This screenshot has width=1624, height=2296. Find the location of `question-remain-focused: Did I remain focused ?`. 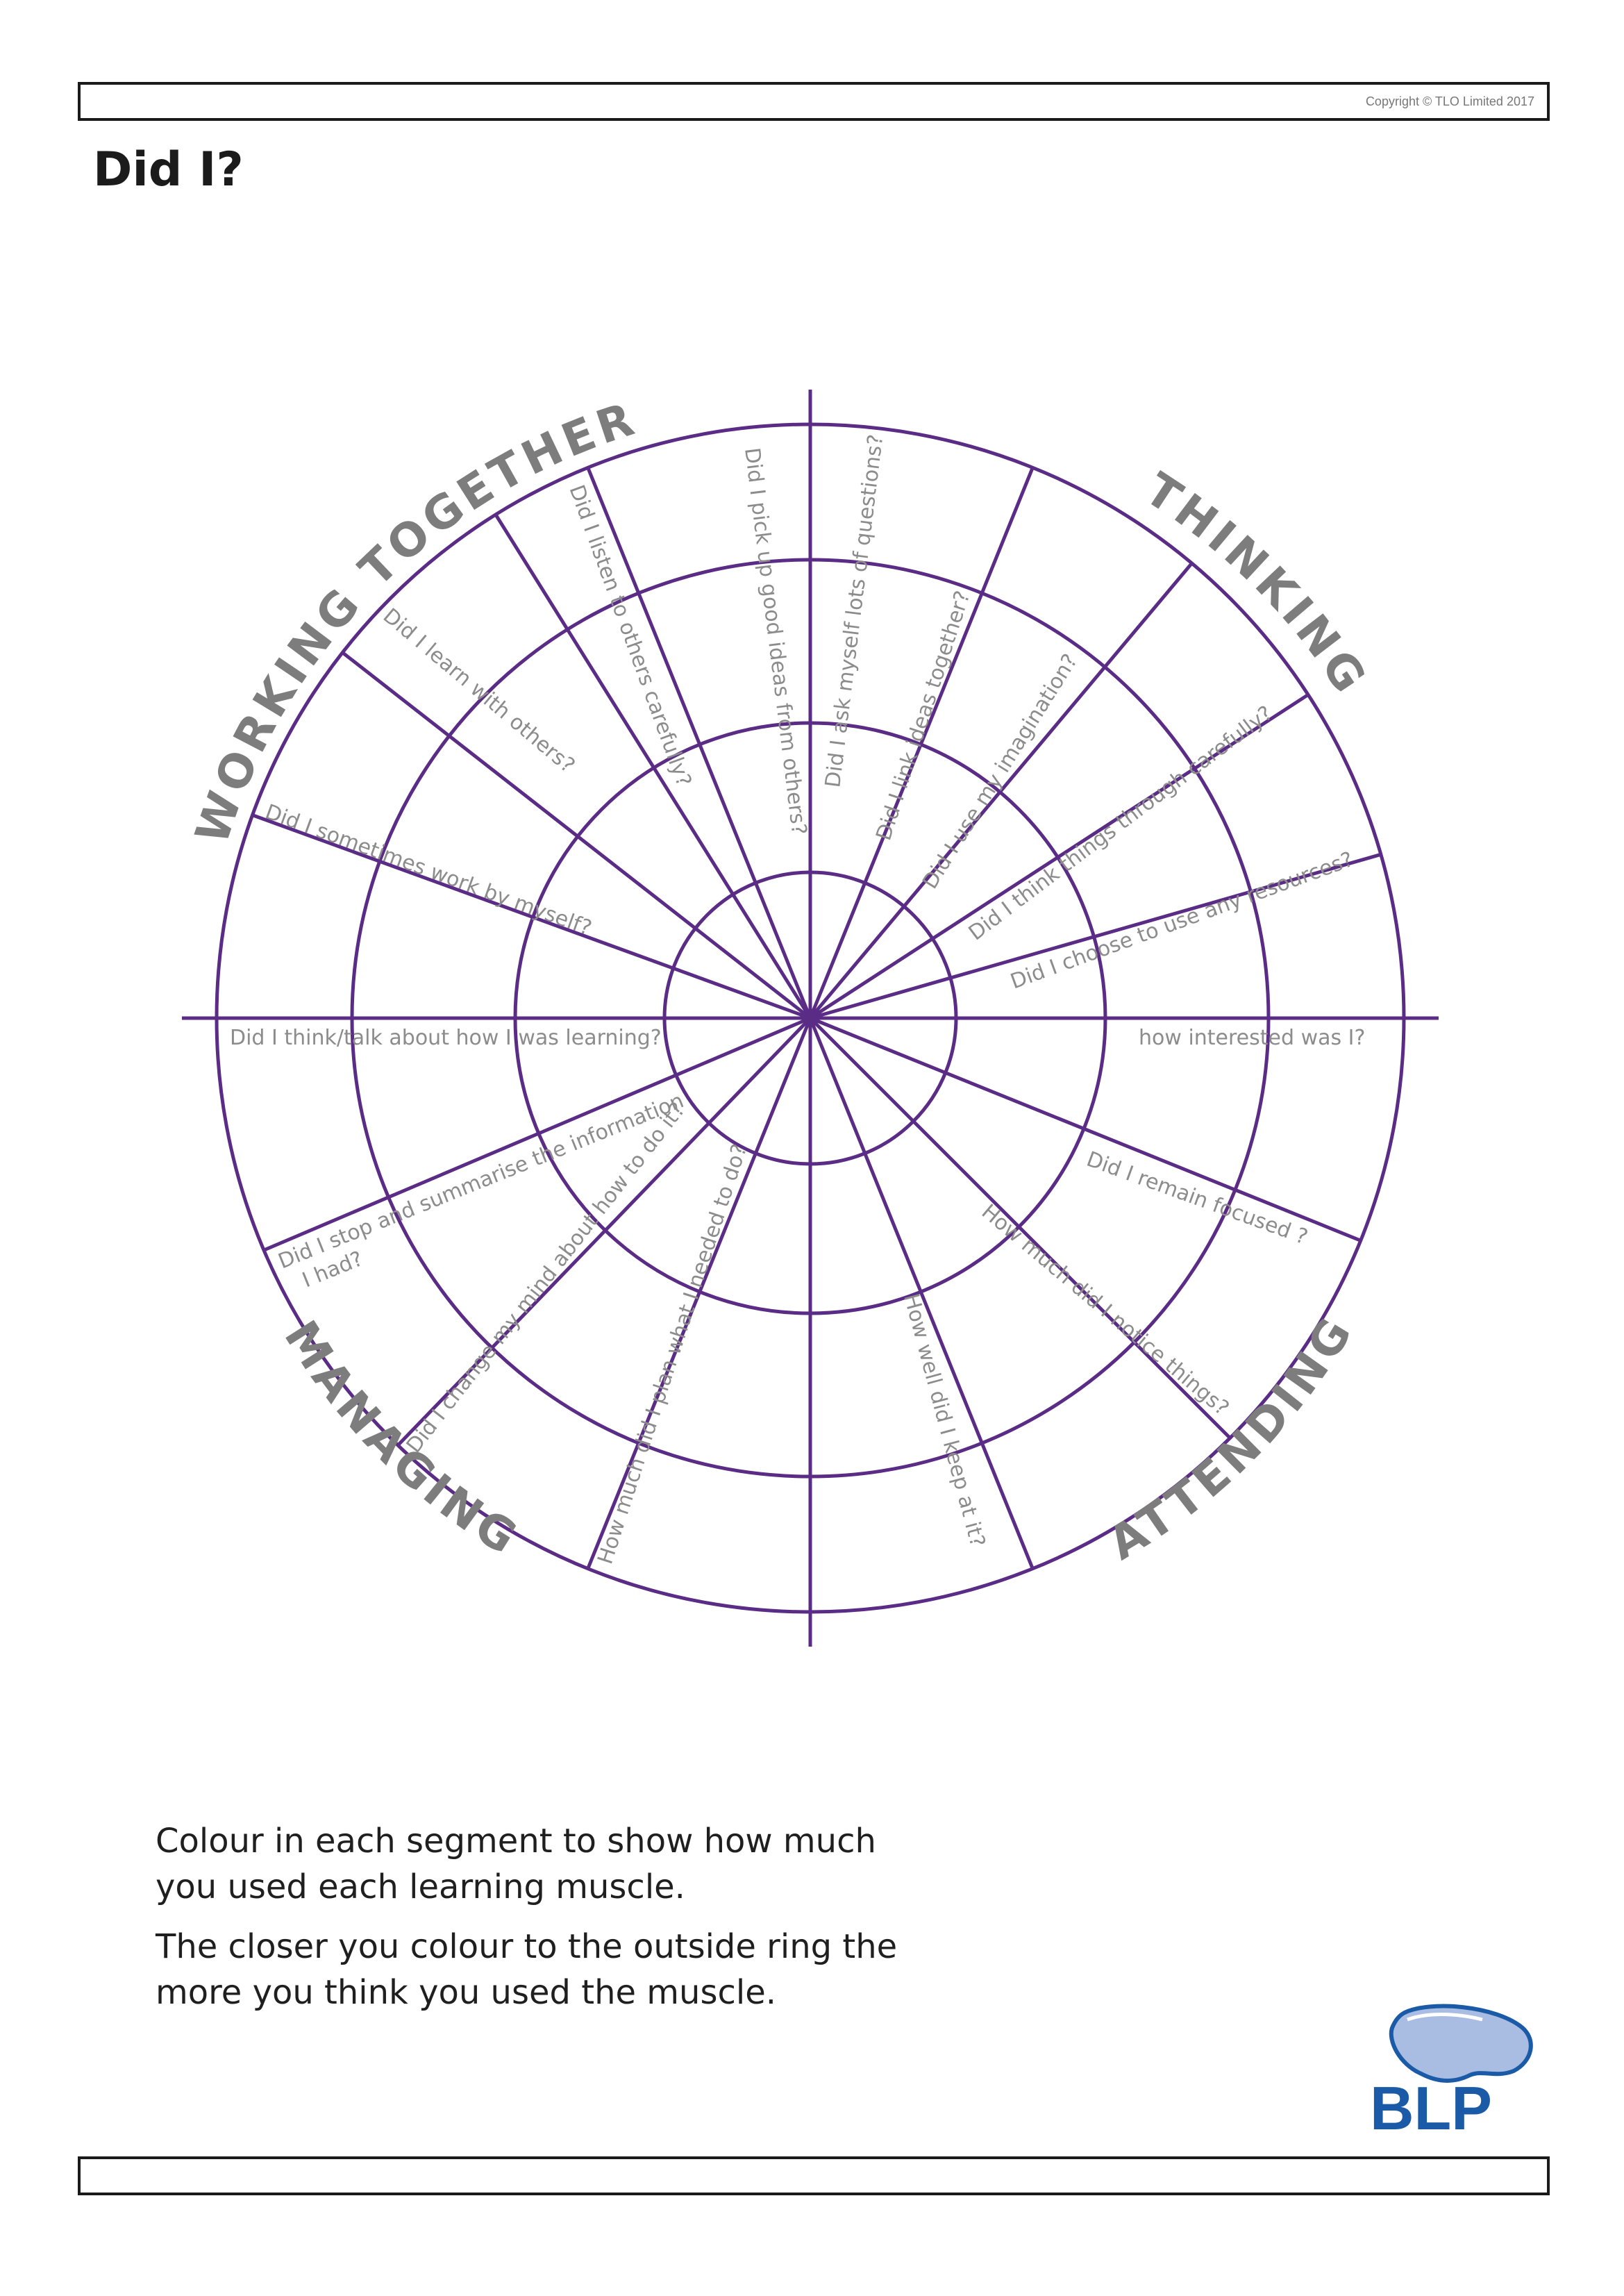

question-remain-focused: Did I remain focused ? is located at coordinates (1197, 1199).